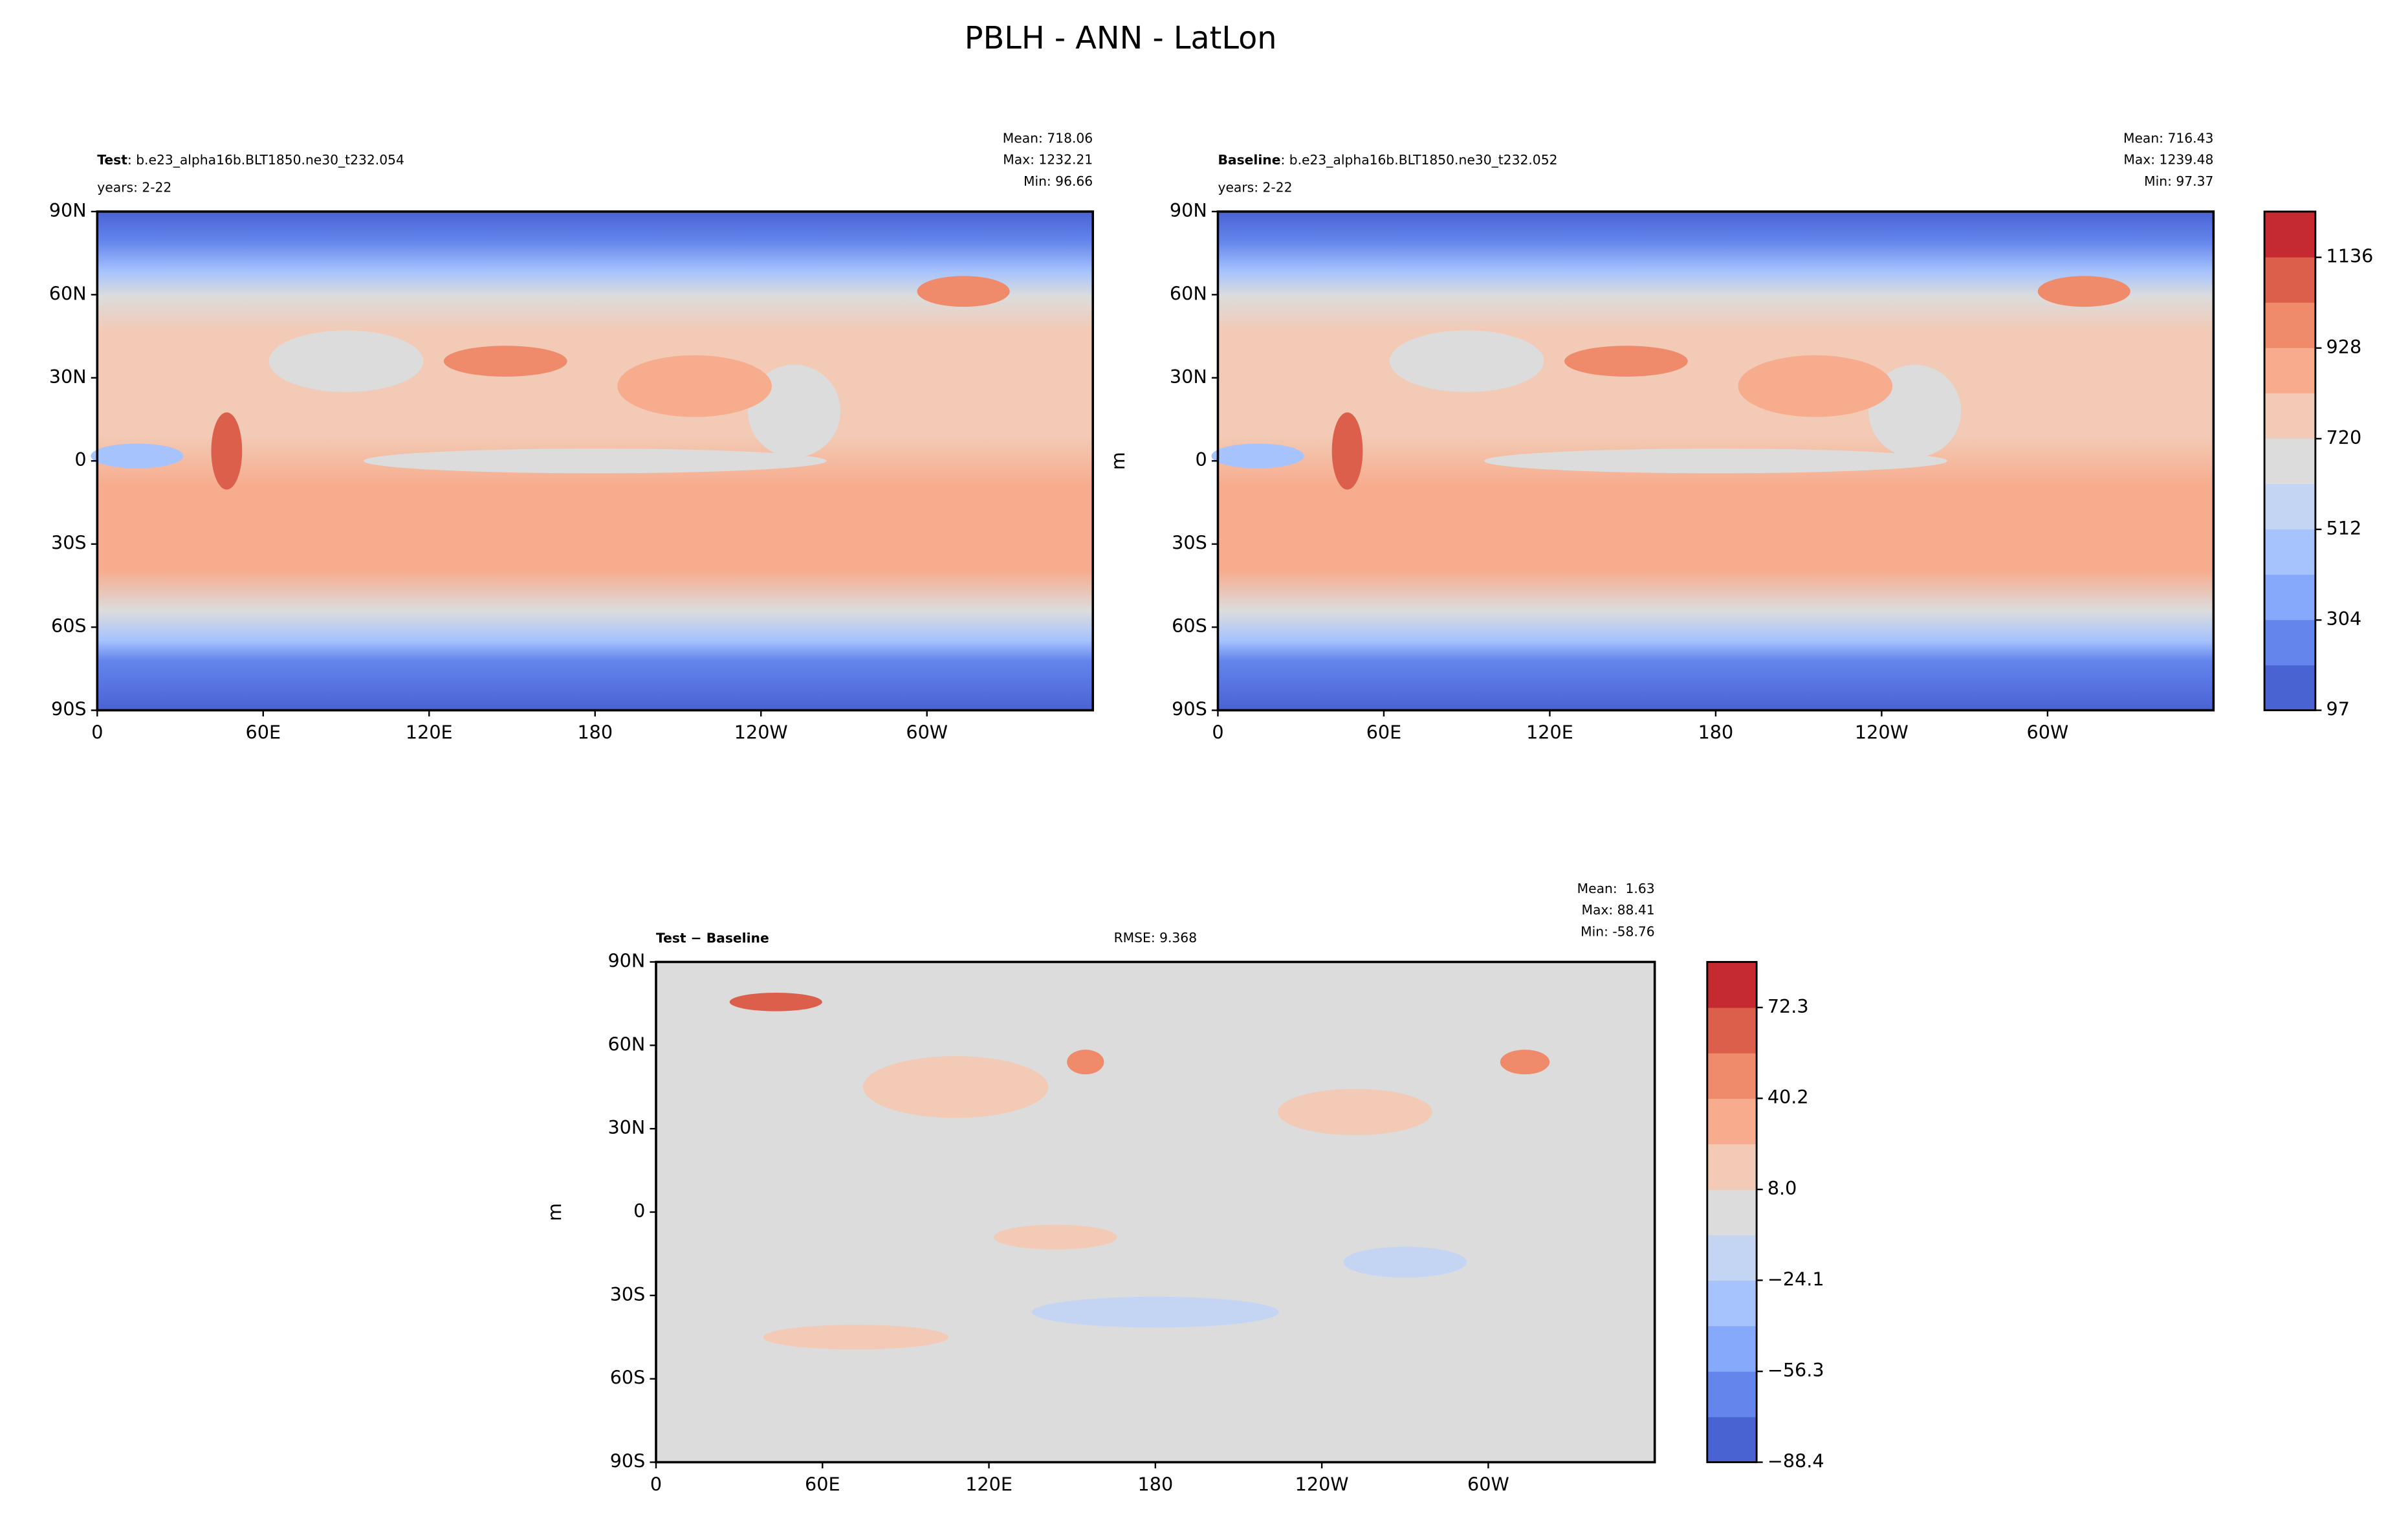 The image size is (2408, 1524). What do you see at coordinates (2344, 619) in the screenshot?
I see `colorbar-tick-label: 304` at bounding box center [2344, 619].